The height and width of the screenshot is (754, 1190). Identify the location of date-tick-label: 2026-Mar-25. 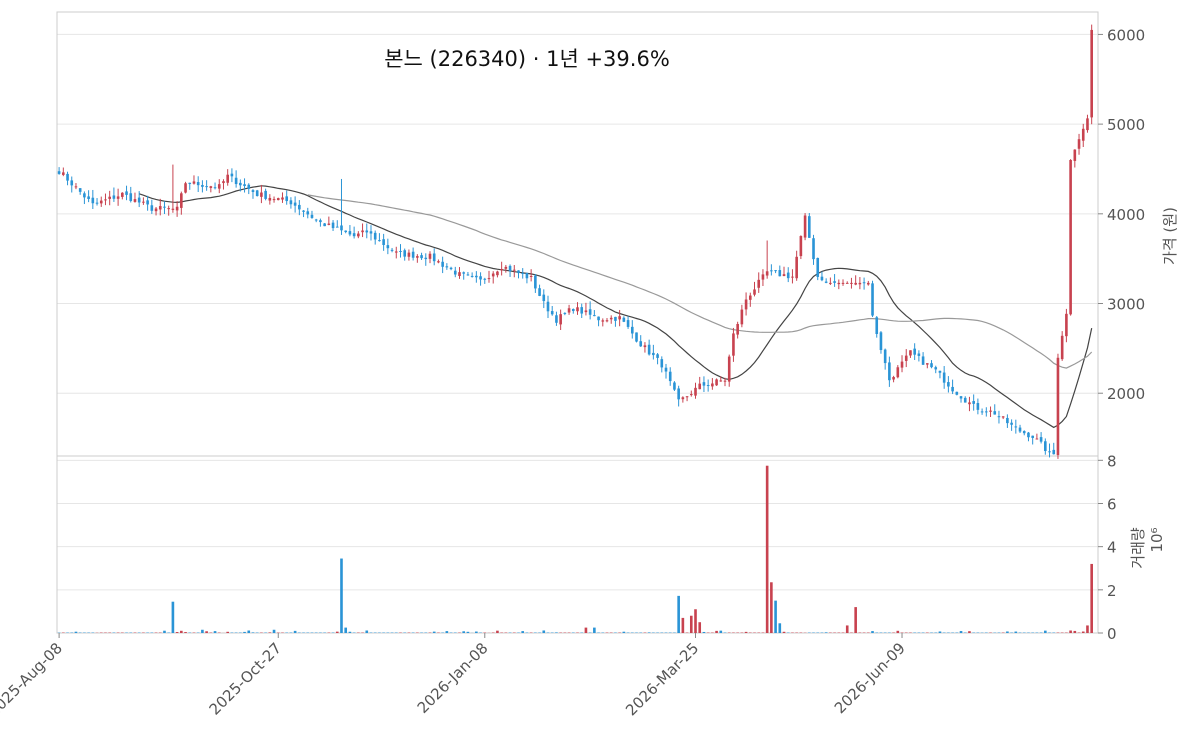
(662, 679).